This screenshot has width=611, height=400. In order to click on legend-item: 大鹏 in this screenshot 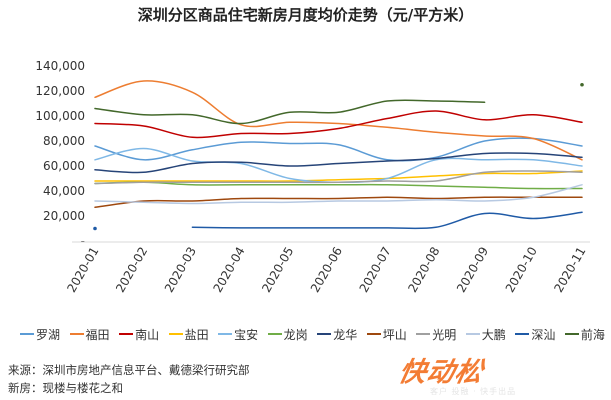, I will do `click(485, 334)`.